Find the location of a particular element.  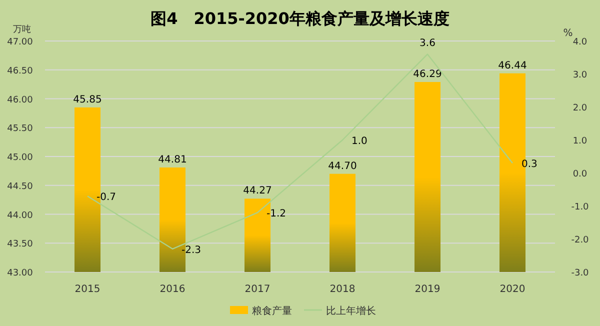

y2-tick-label: 3.0 is located at coordinates (580, 75).